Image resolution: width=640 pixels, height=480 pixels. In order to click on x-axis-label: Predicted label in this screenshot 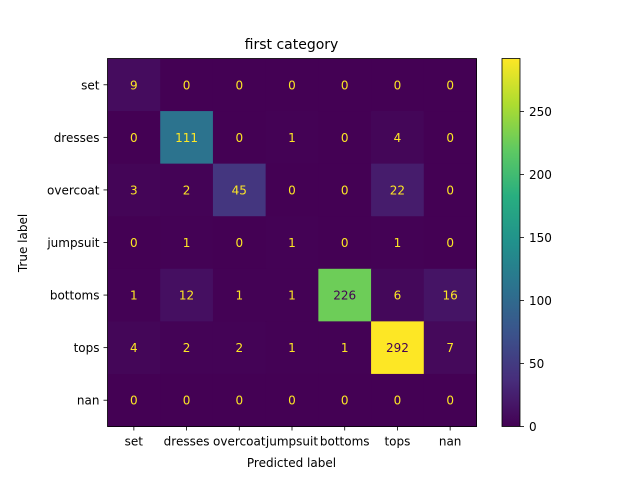, I will do `click(291, 463)`.